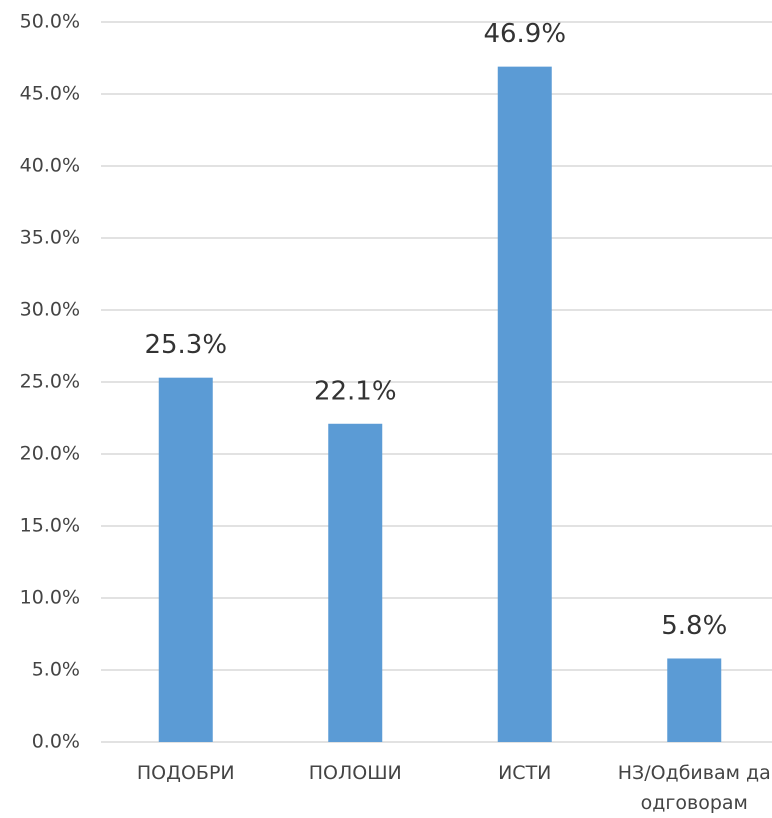 Image resolution: width=772 pixels, height=818 pixels. I want to click on data-label: 22.1%, so click(355, 391).